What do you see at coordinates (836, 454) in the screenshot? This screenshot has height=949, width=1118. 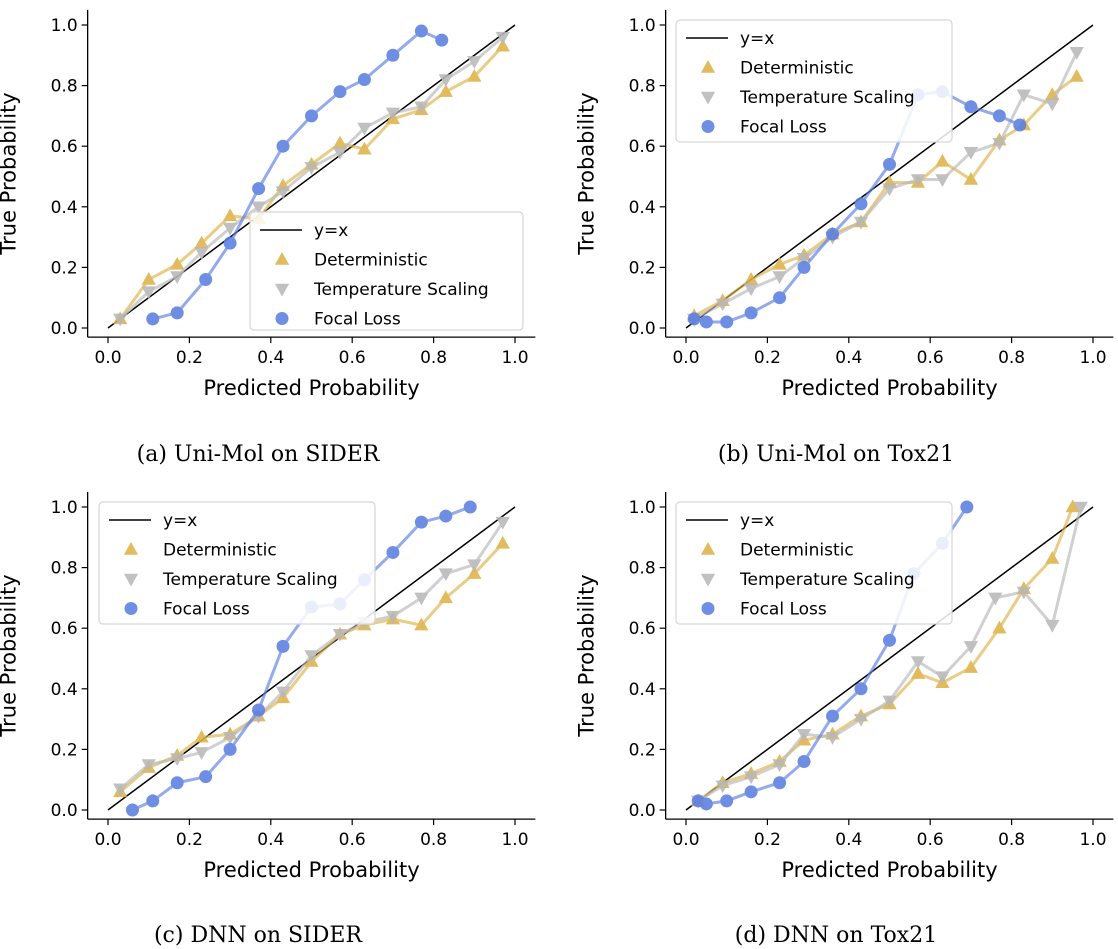 I see `panel-caption: (b) Uni-Mol on Tox21` at bounding box center [836, 454].